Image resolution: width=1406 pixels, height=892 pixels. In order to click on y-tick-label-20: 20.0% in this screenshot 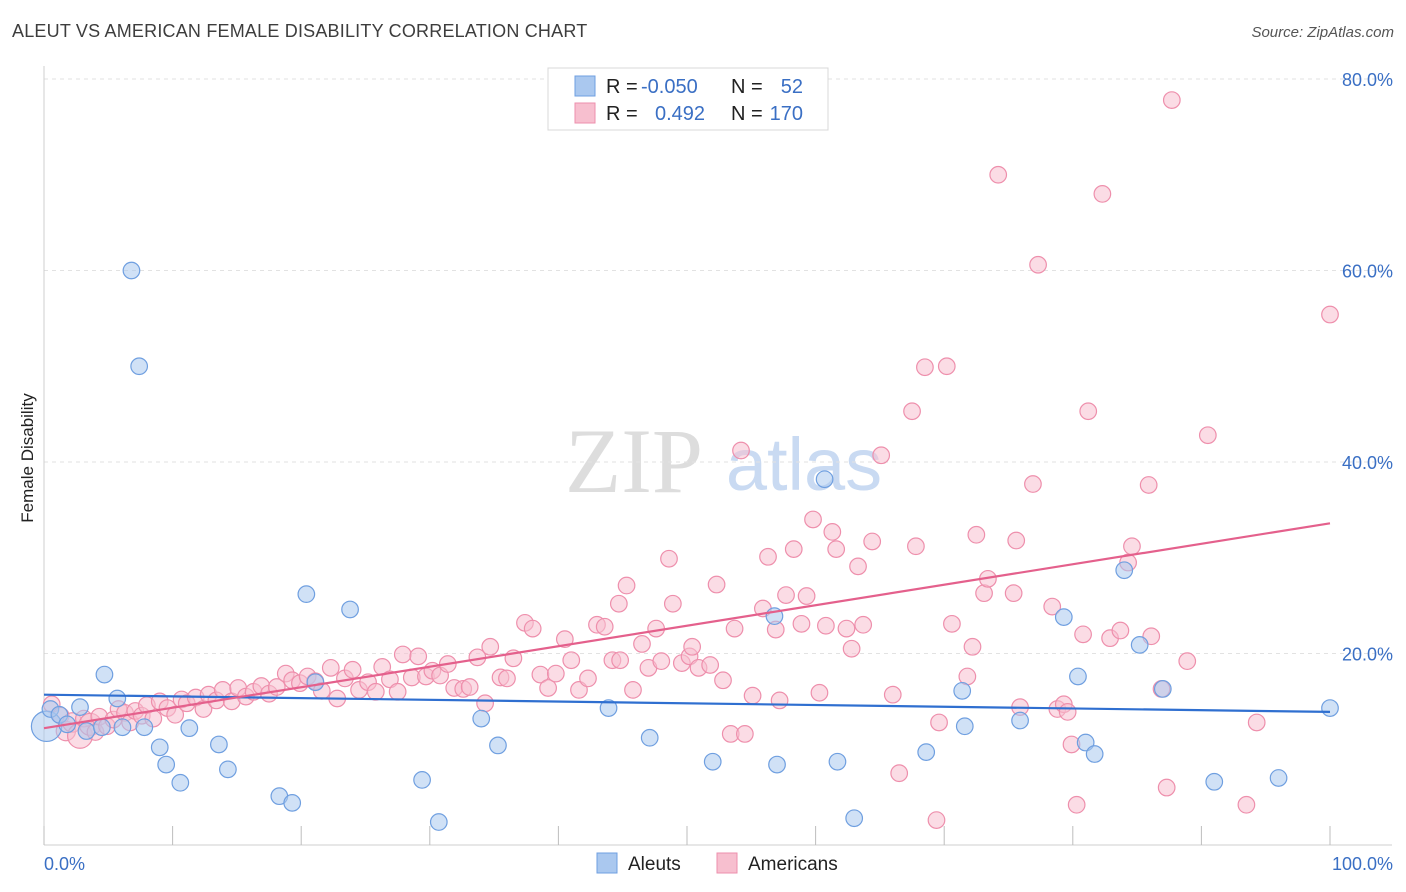, I will do `click(1367, 655)`.